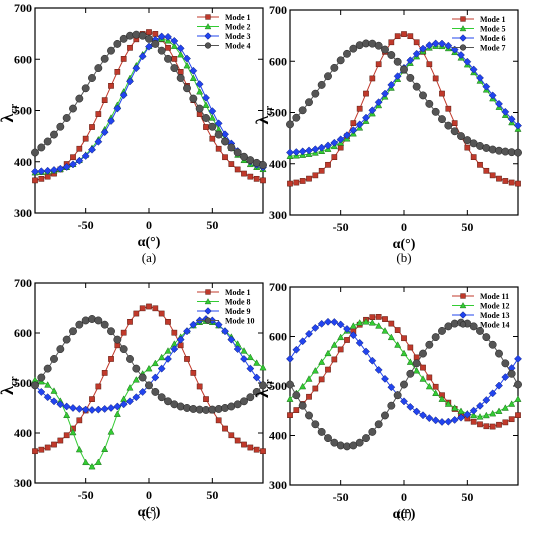 This screenshot has height=538, width=550. I want to click on legend-marker, so click(208, 26).